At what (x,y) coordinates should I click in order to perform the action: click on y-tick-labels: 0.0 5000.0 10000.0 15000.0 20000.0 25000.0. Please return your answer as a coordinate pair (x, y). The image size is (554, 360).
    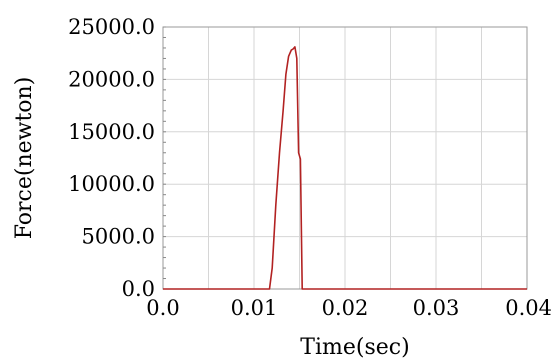
    Looking at the image, I should click on (111, 158).